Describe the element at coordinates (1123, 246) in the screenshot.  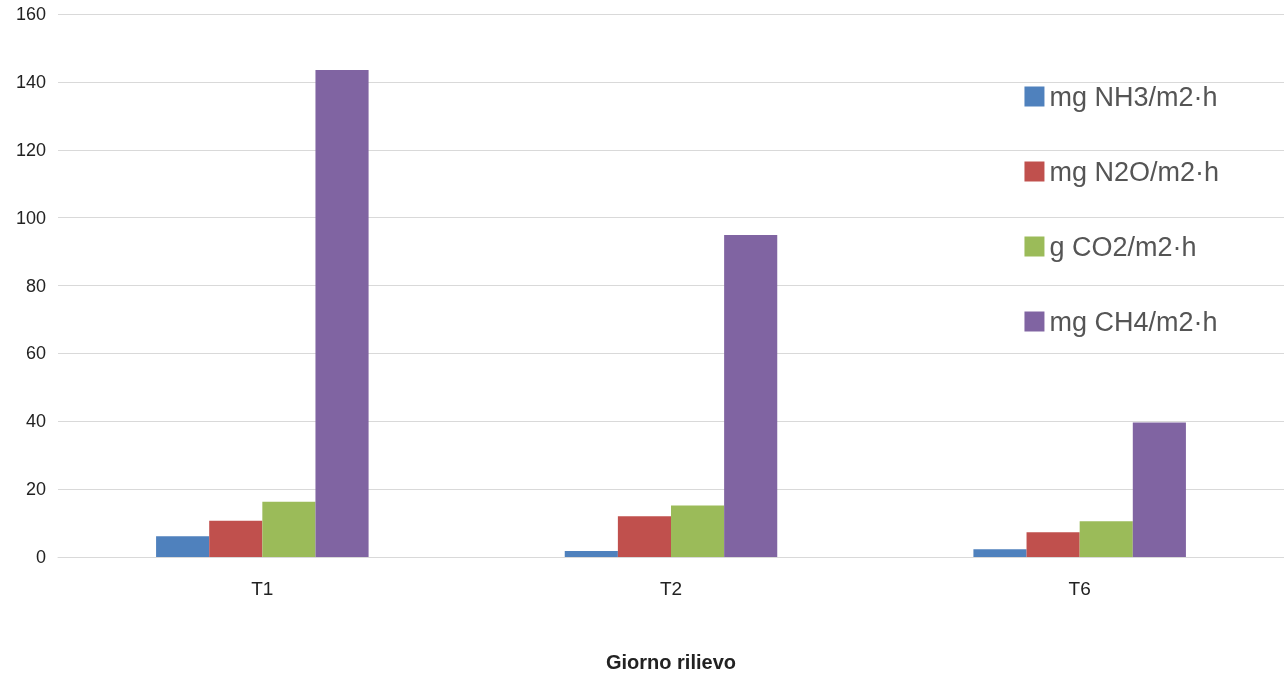
I see `legend-label: g CO2/m2·h` at that location.